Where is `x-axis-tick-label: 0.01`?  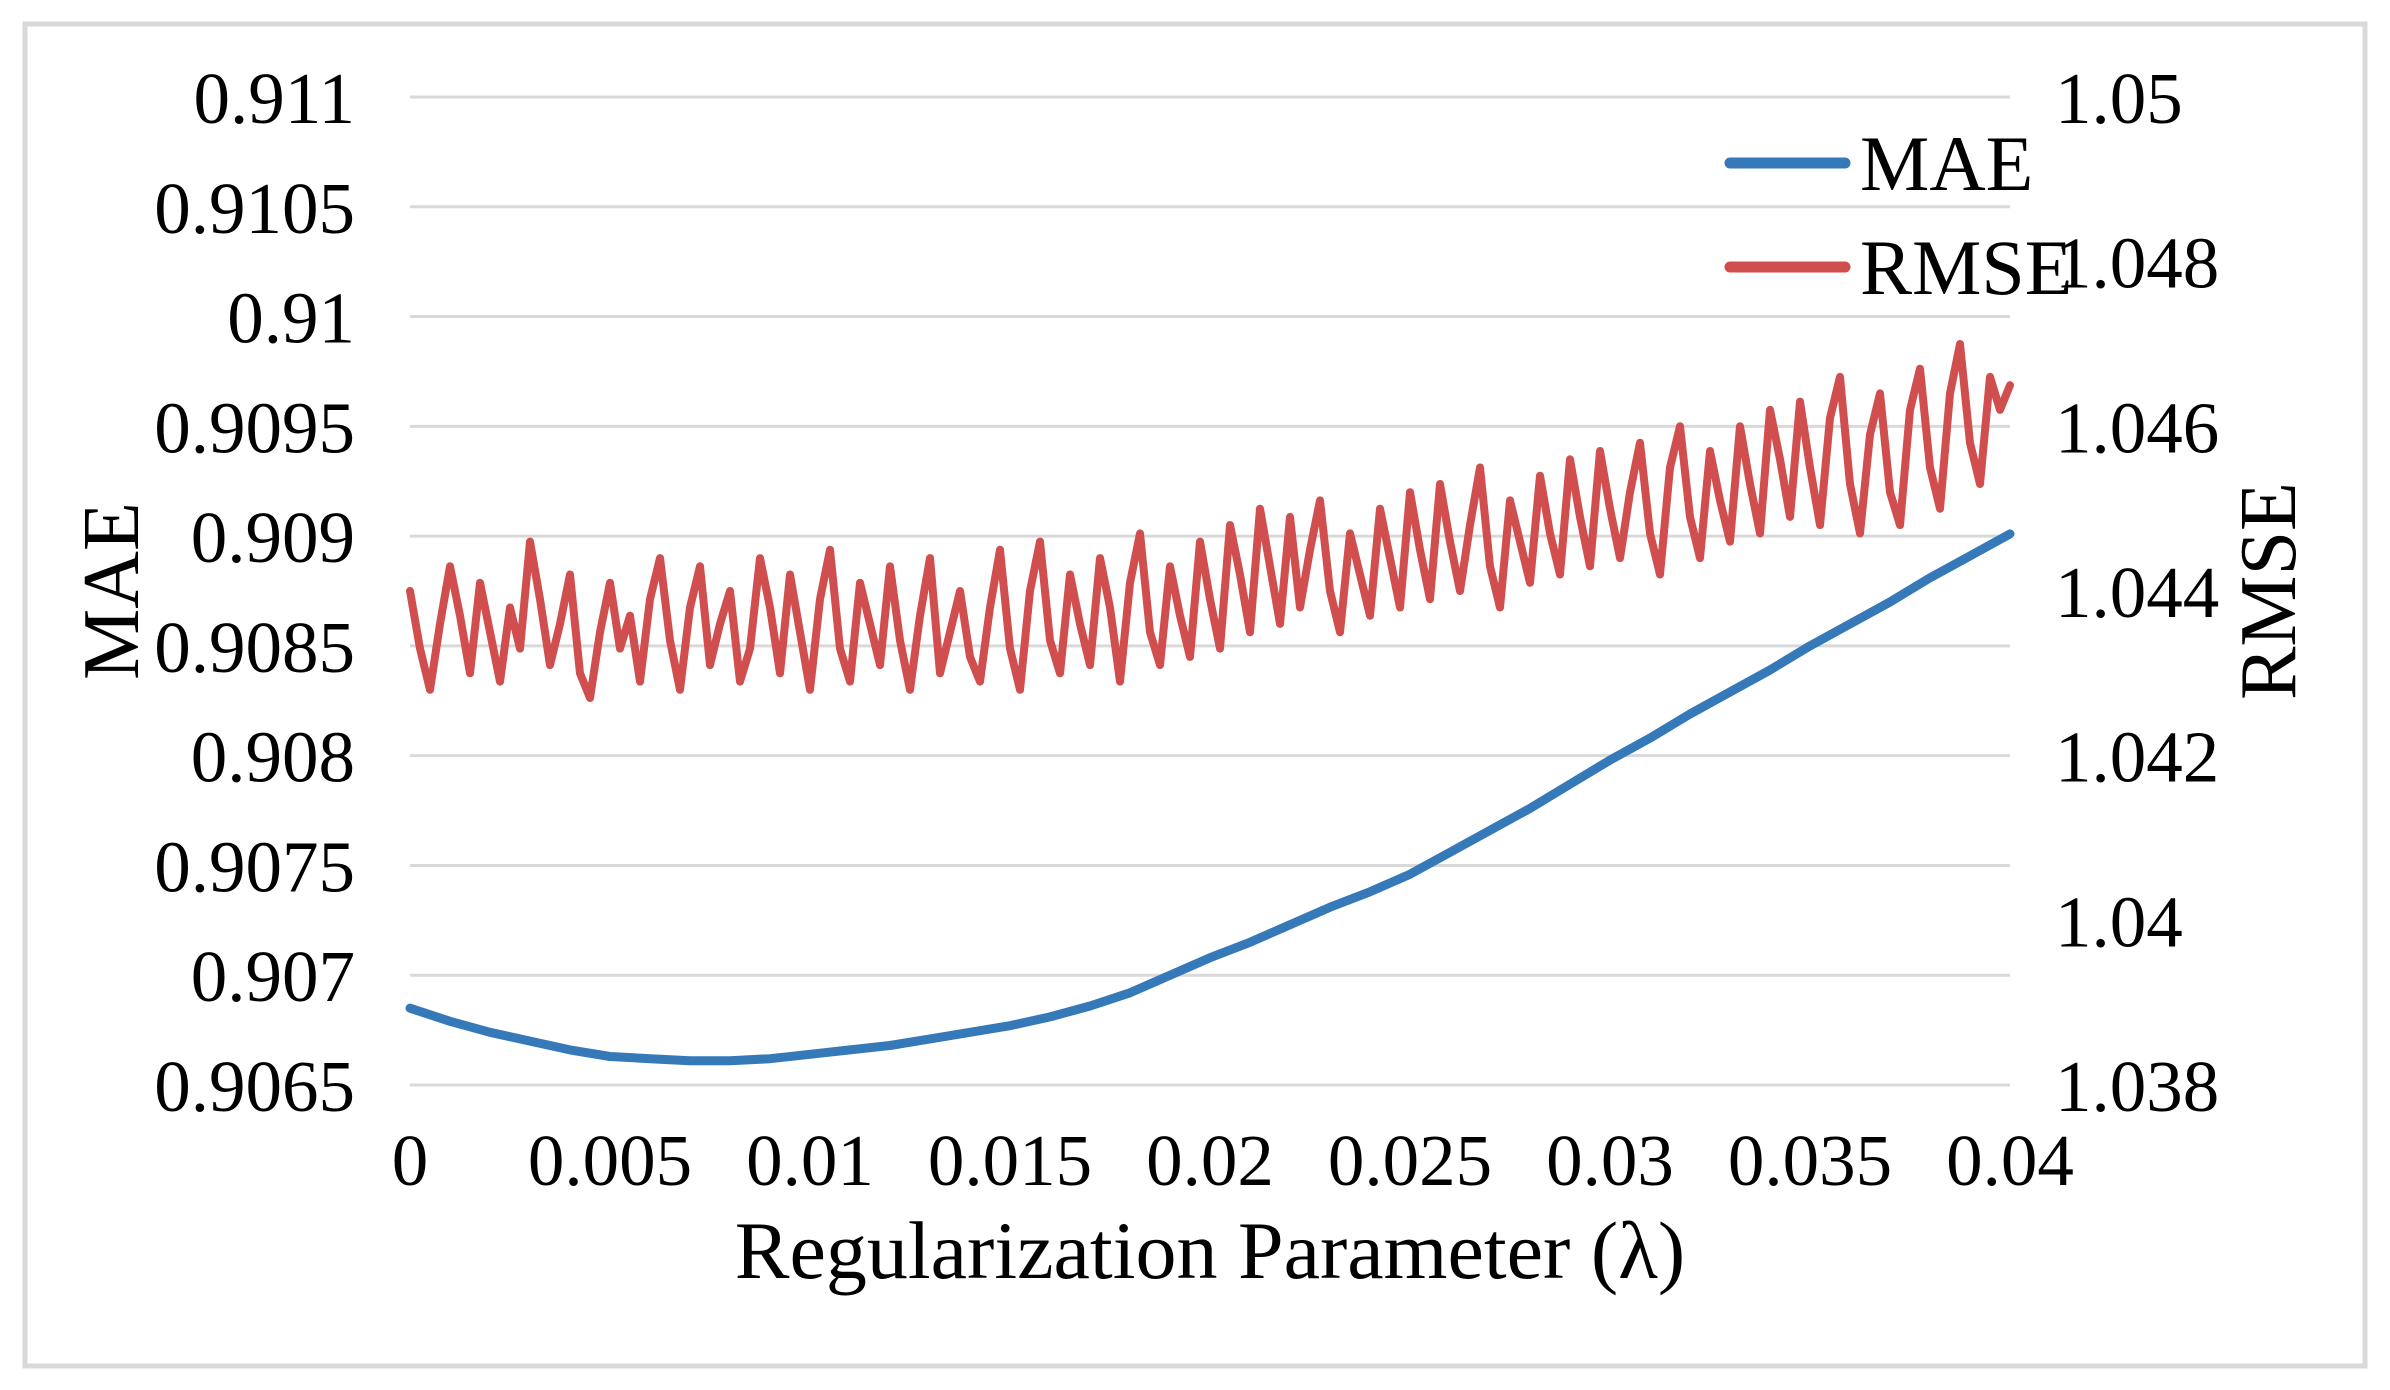 x-axis-tick-label: 0.01 is located at coordinates (810, 1160).